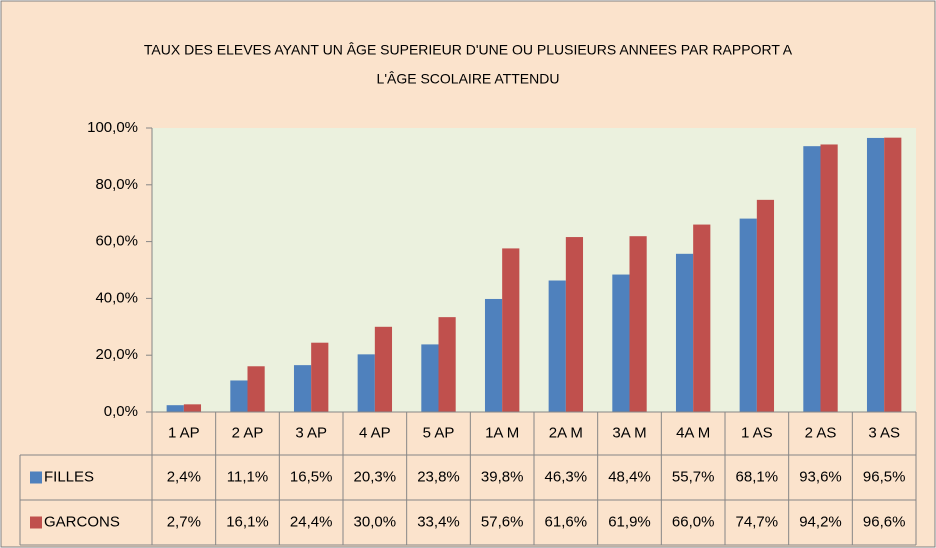 The image size is (936, 548). Describe the element at coordinates (502, 432) in the screenshot. I see `x-tick-label: 1A M` at that location.